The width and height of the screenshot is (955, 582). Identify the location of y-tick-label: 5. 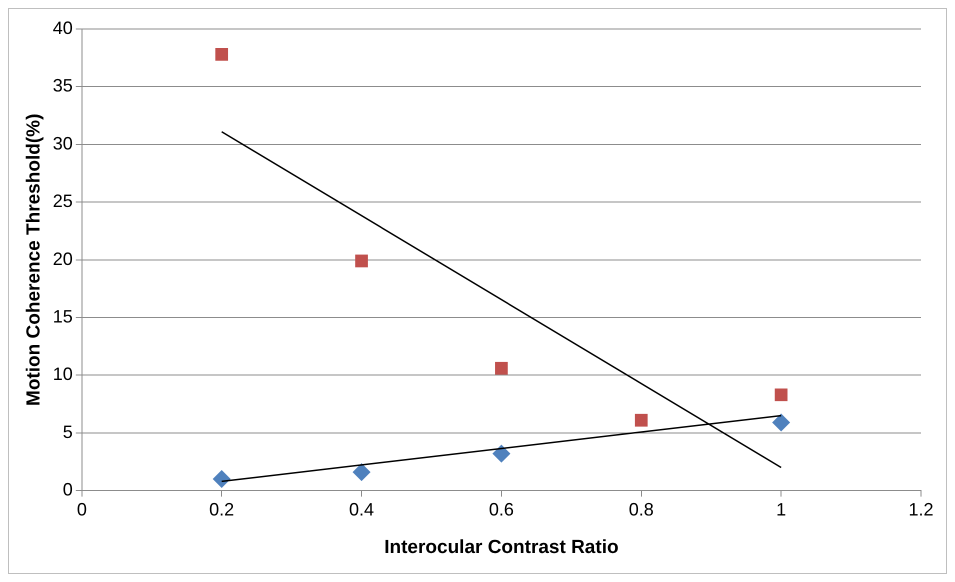
(67, 432).